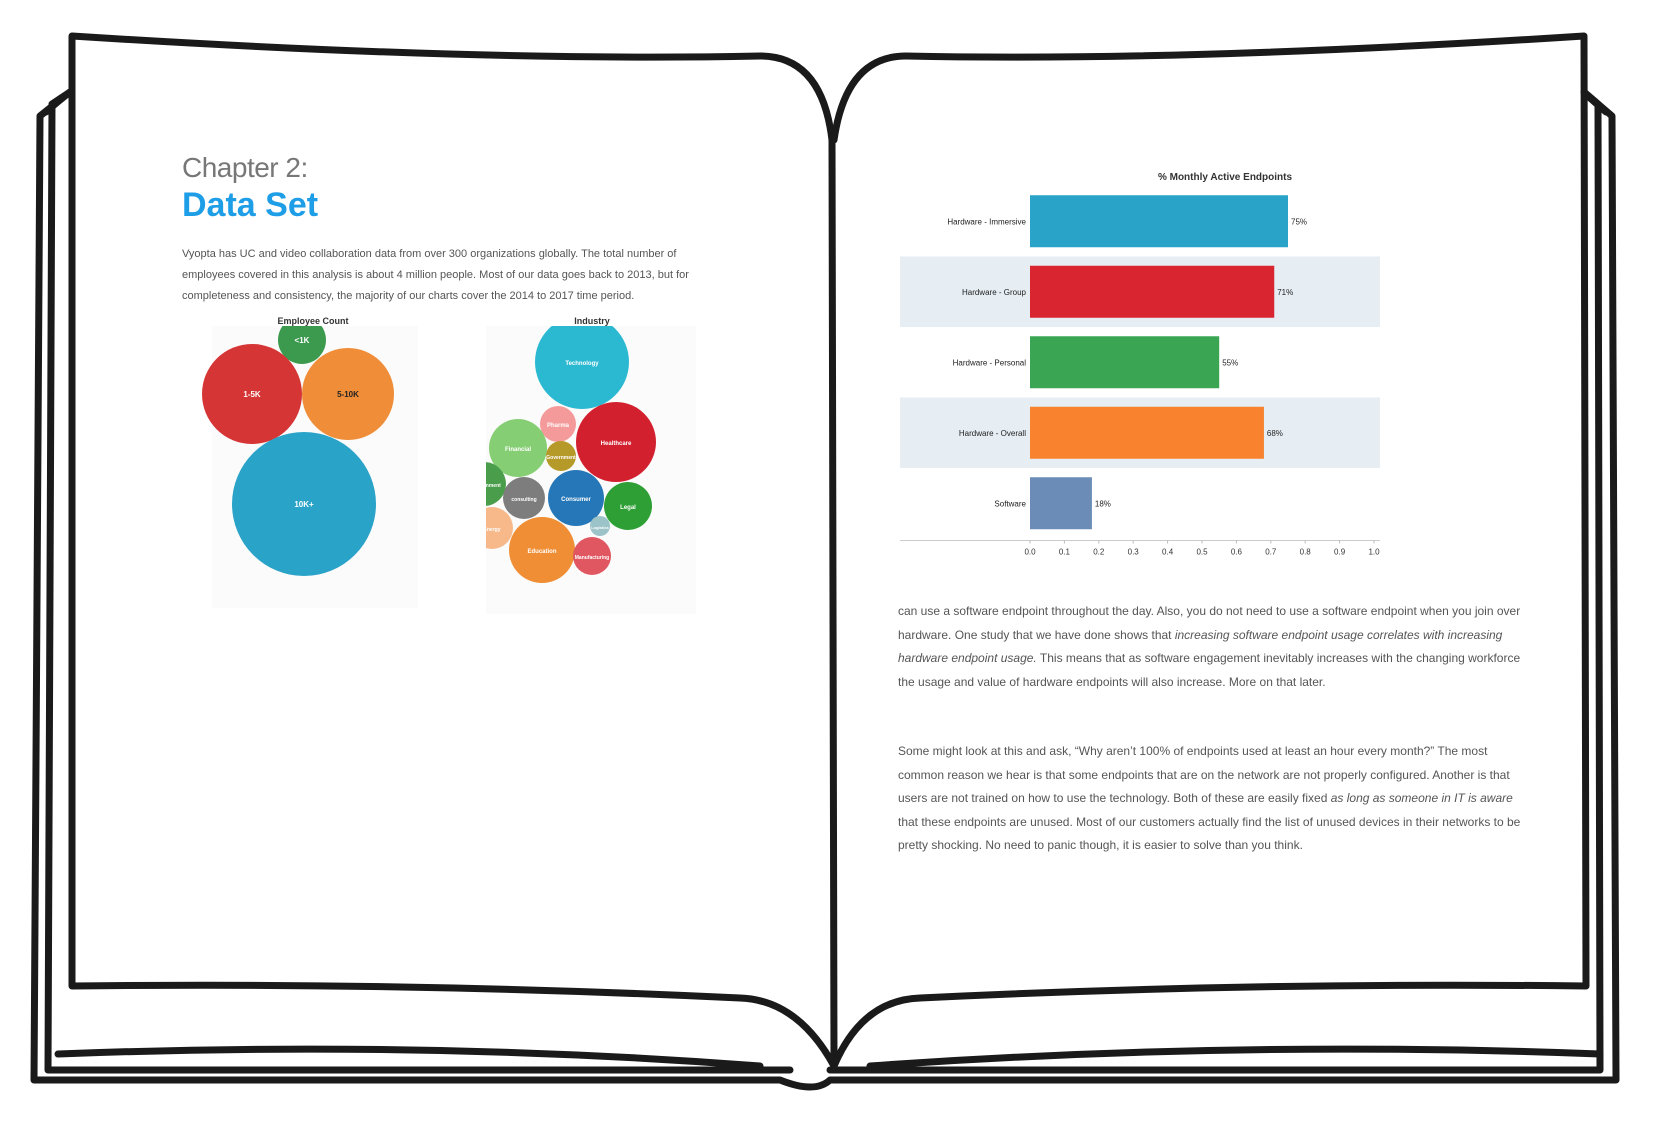 The height and width of the screenshot is (1122, 1658). I want to click on employee-label-10k: 10K+, so click(304, 504).